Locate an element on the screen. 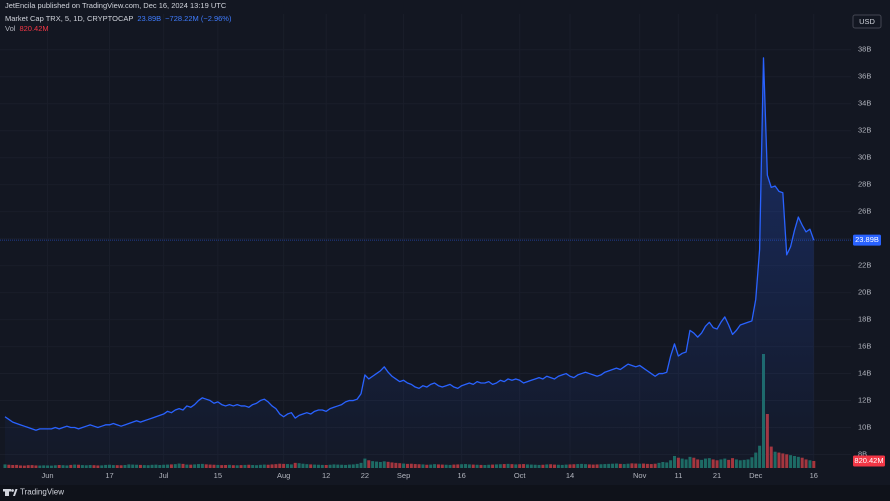 This screenshot has width=890, height=501. x-tick-label: Jul is located at coordinates (164, 475).